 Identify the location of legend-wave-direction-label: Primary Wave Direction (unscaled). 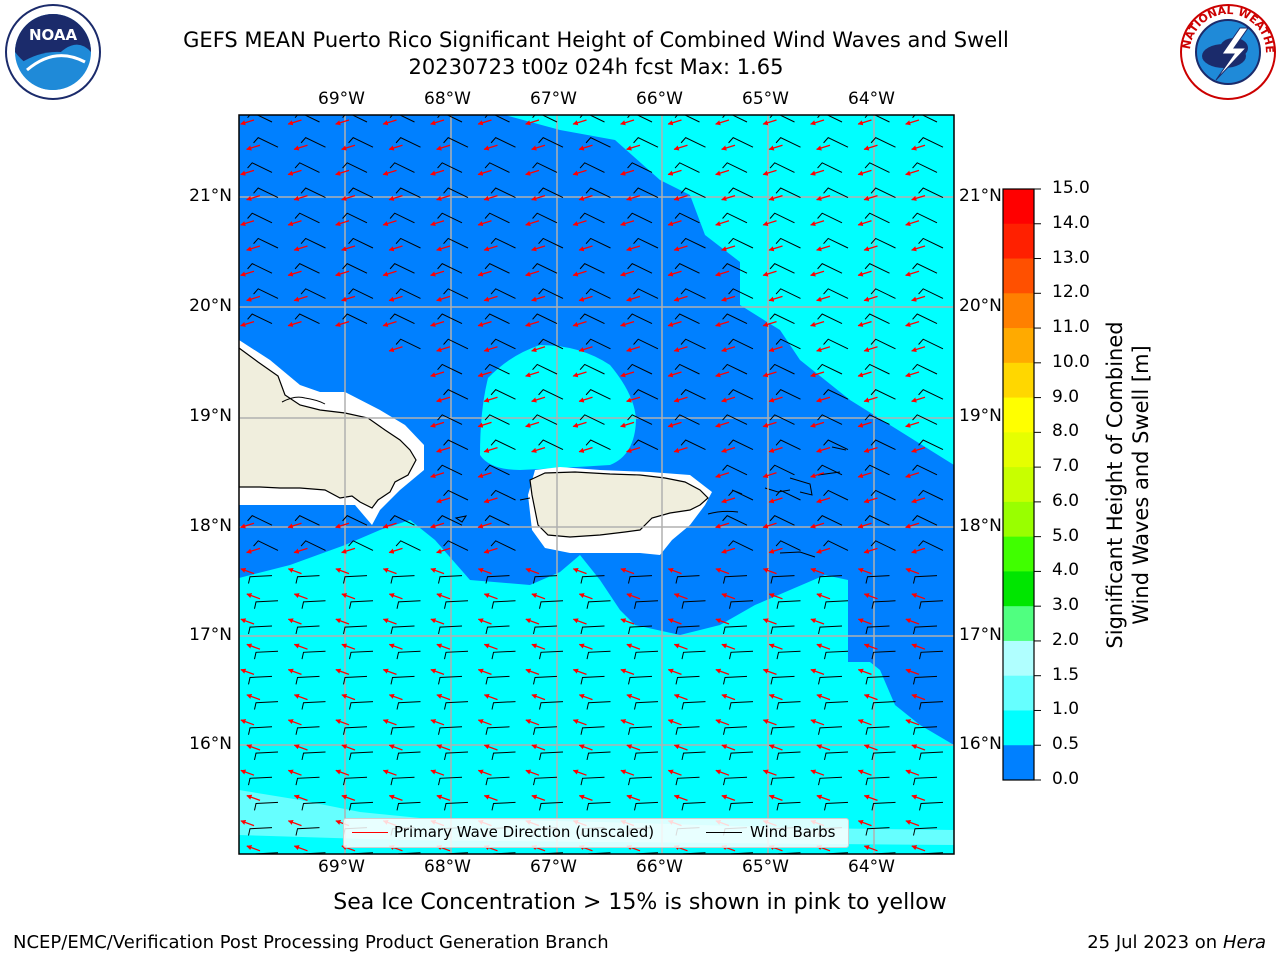
(524, 832).